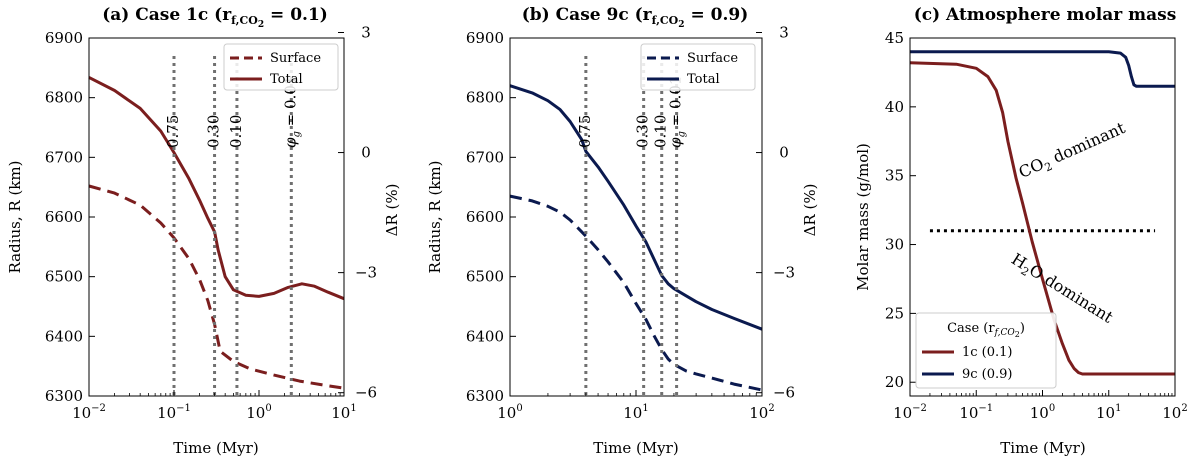  Describe the element at coordinates (485, 157) in the screenshot. I see `pb-y-tick-label: 6700` at that location.